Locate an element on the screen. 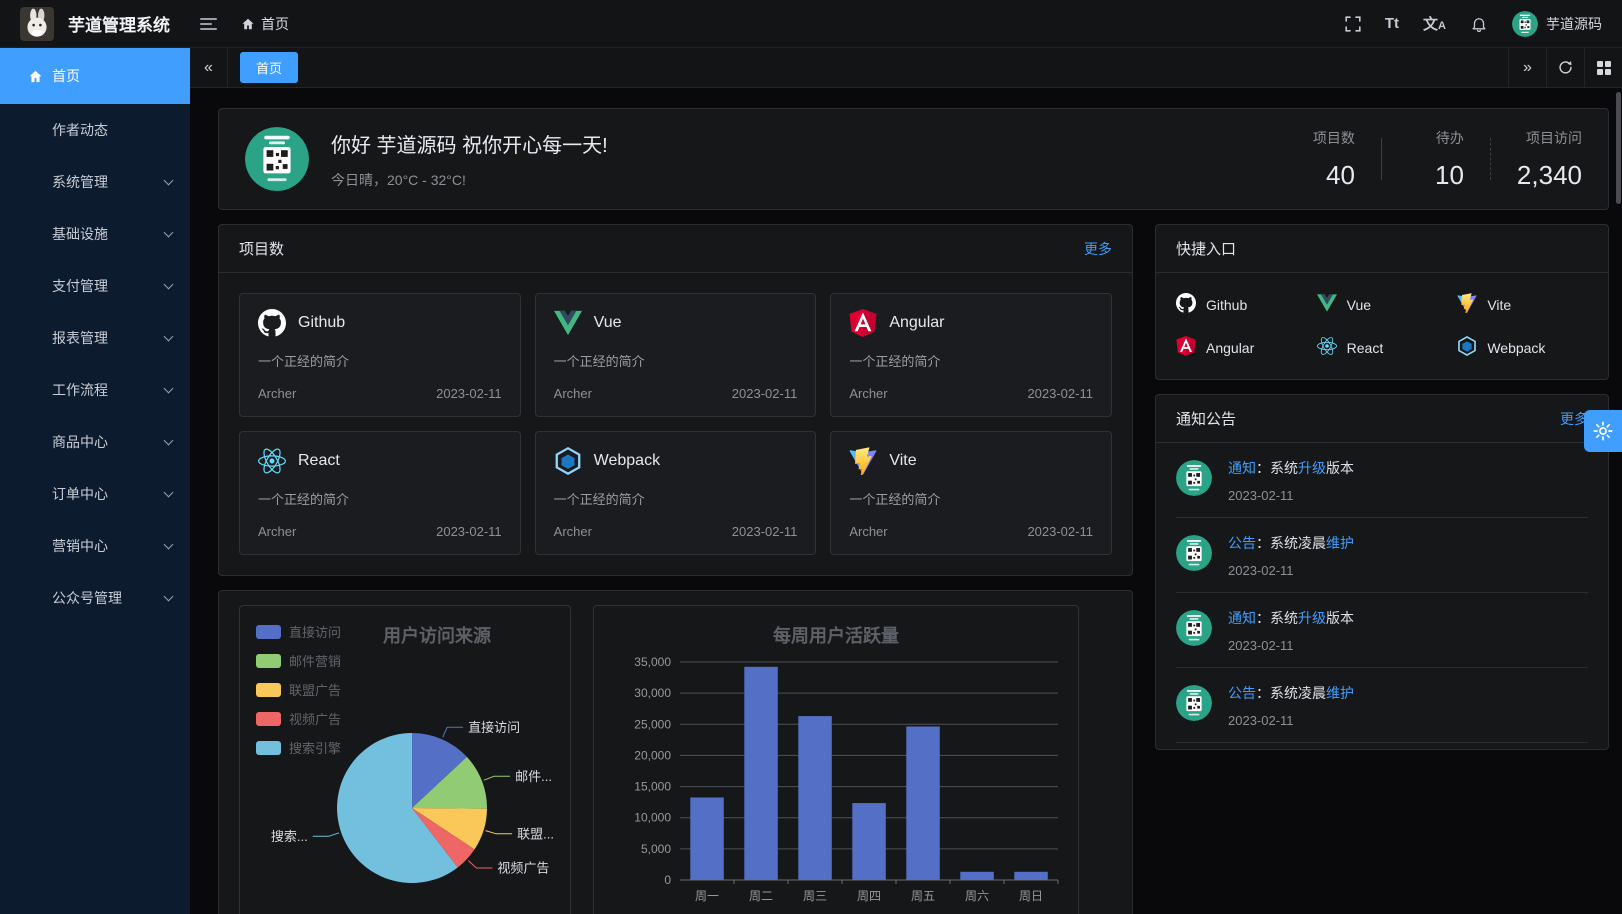 The height and width of the screenshot is (914, 1622). shortcut-react: React is located at coordinates (1382, 347).